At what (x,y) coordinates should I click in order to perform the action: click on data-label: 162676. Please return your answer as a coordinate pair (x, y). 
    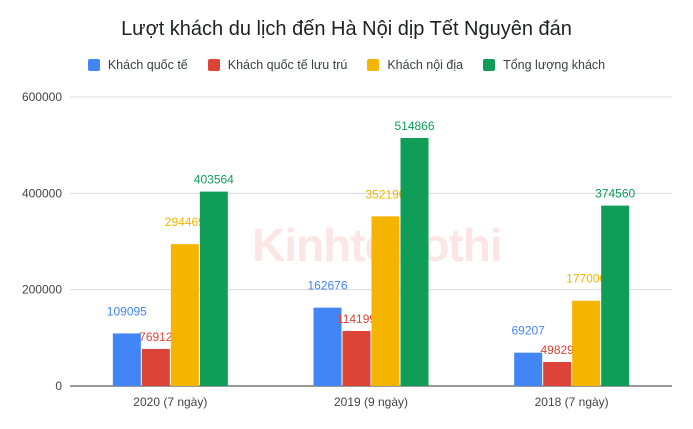
    Looking at the image, I should click on (327, 286).